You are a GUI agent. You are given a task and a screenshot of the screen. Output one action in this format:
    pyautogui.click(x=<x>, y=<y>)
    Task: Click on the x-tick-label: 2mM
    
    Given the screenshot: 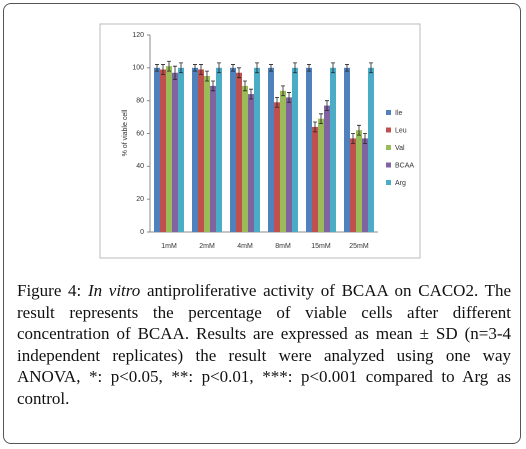 What is the action you would take?
    pyautogui.click(x=207, y=246)
    